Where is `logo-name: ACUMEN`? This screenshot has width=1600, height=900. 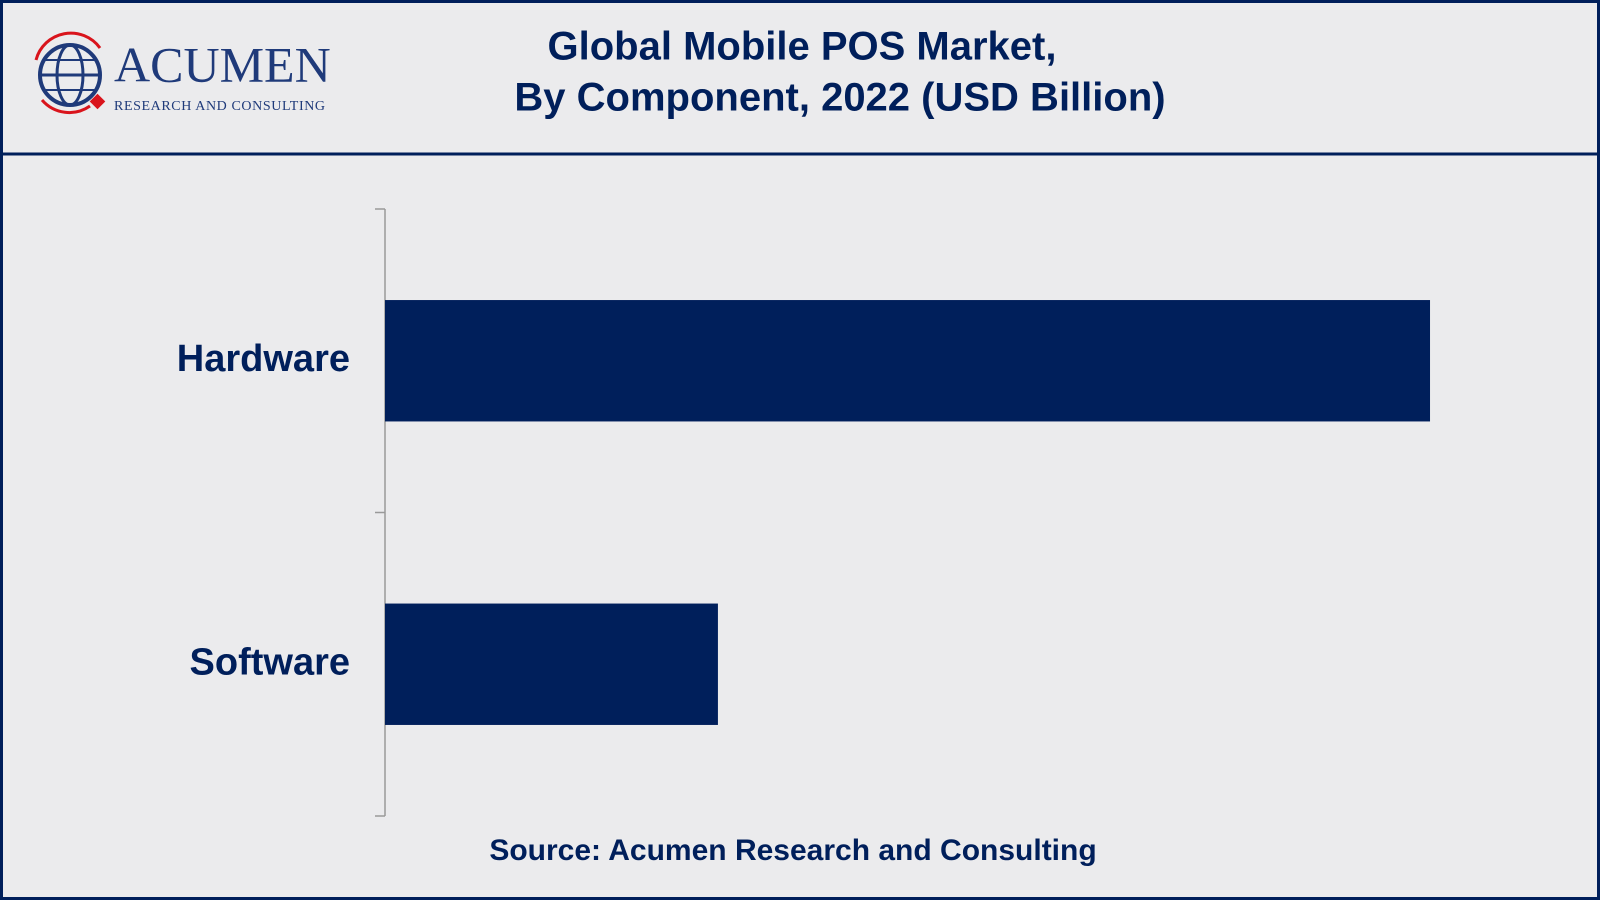 logo-name: ACUMEN is located at coordinates (222, 64).